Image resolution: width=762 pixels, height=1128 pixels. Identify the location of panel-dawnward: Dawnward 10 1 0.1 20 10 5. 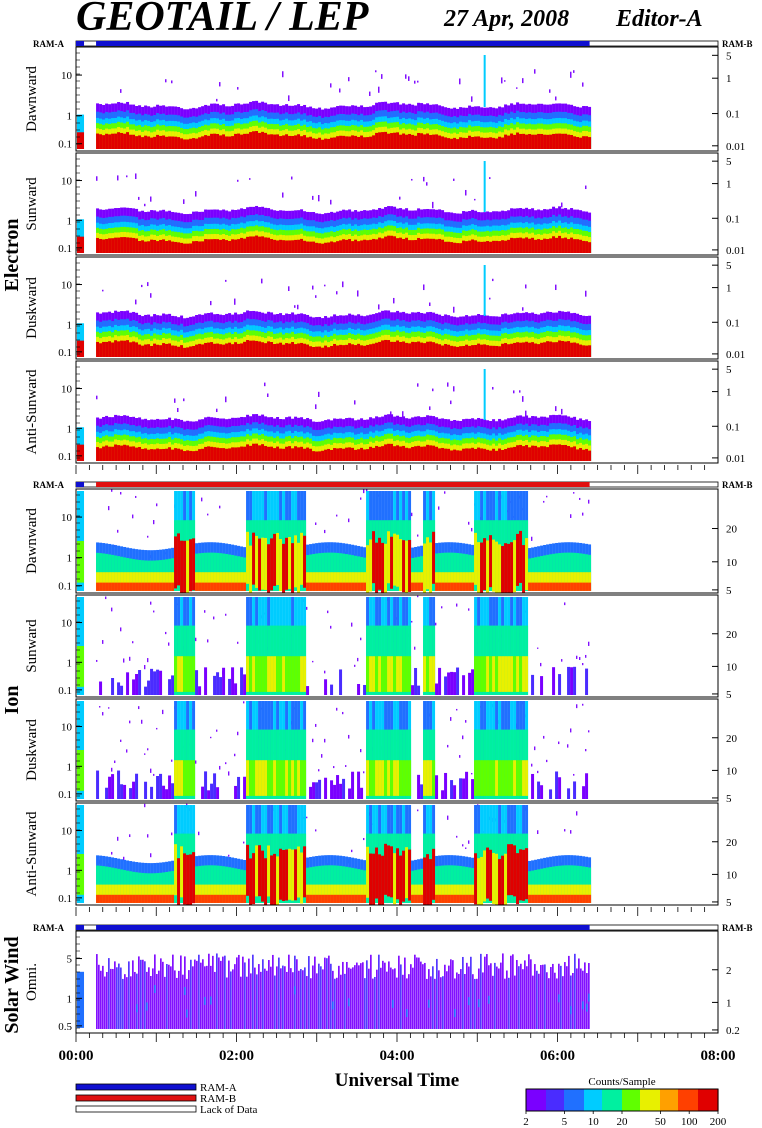
(381, 542).